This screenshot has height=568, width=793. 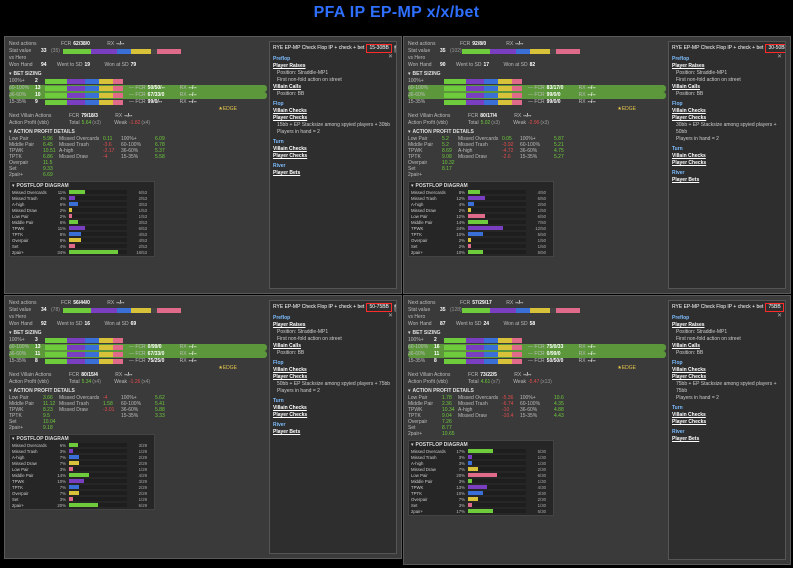 I want to click on bet-fcr-value: 50/50/0, so click(x=555, y=361).